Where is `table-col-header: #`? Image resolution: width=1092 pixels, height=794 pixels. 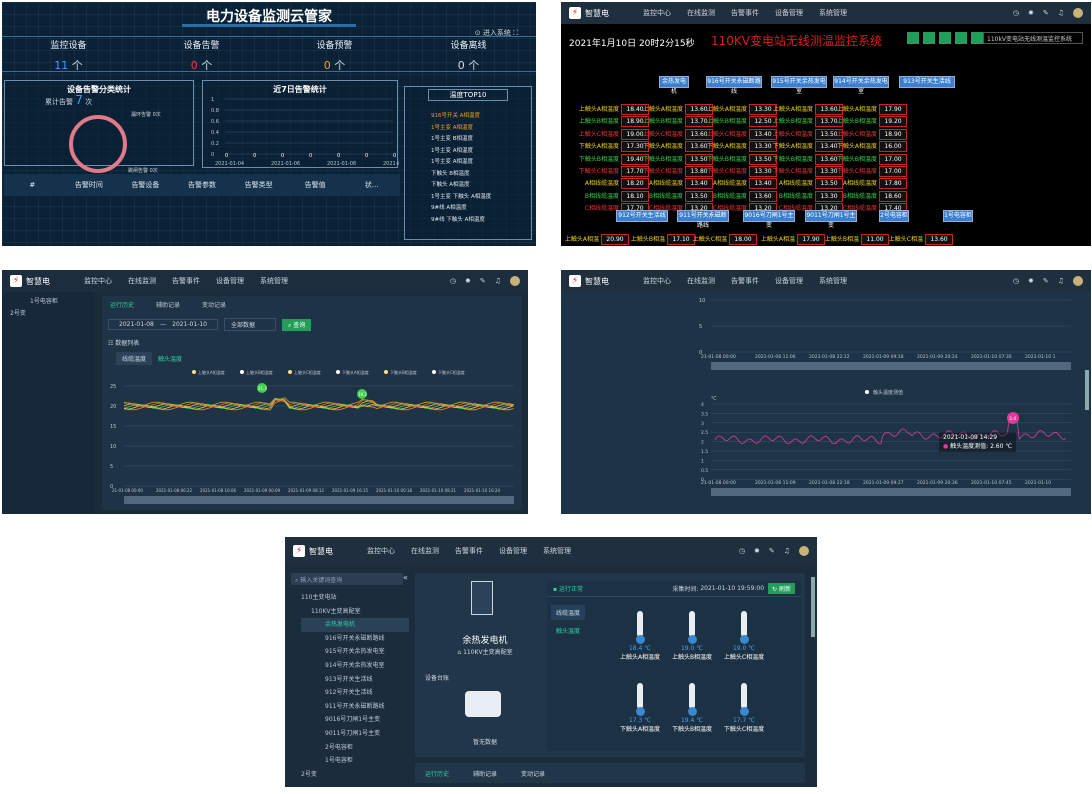 table-col-header: # is located at coordinates (32, 185).